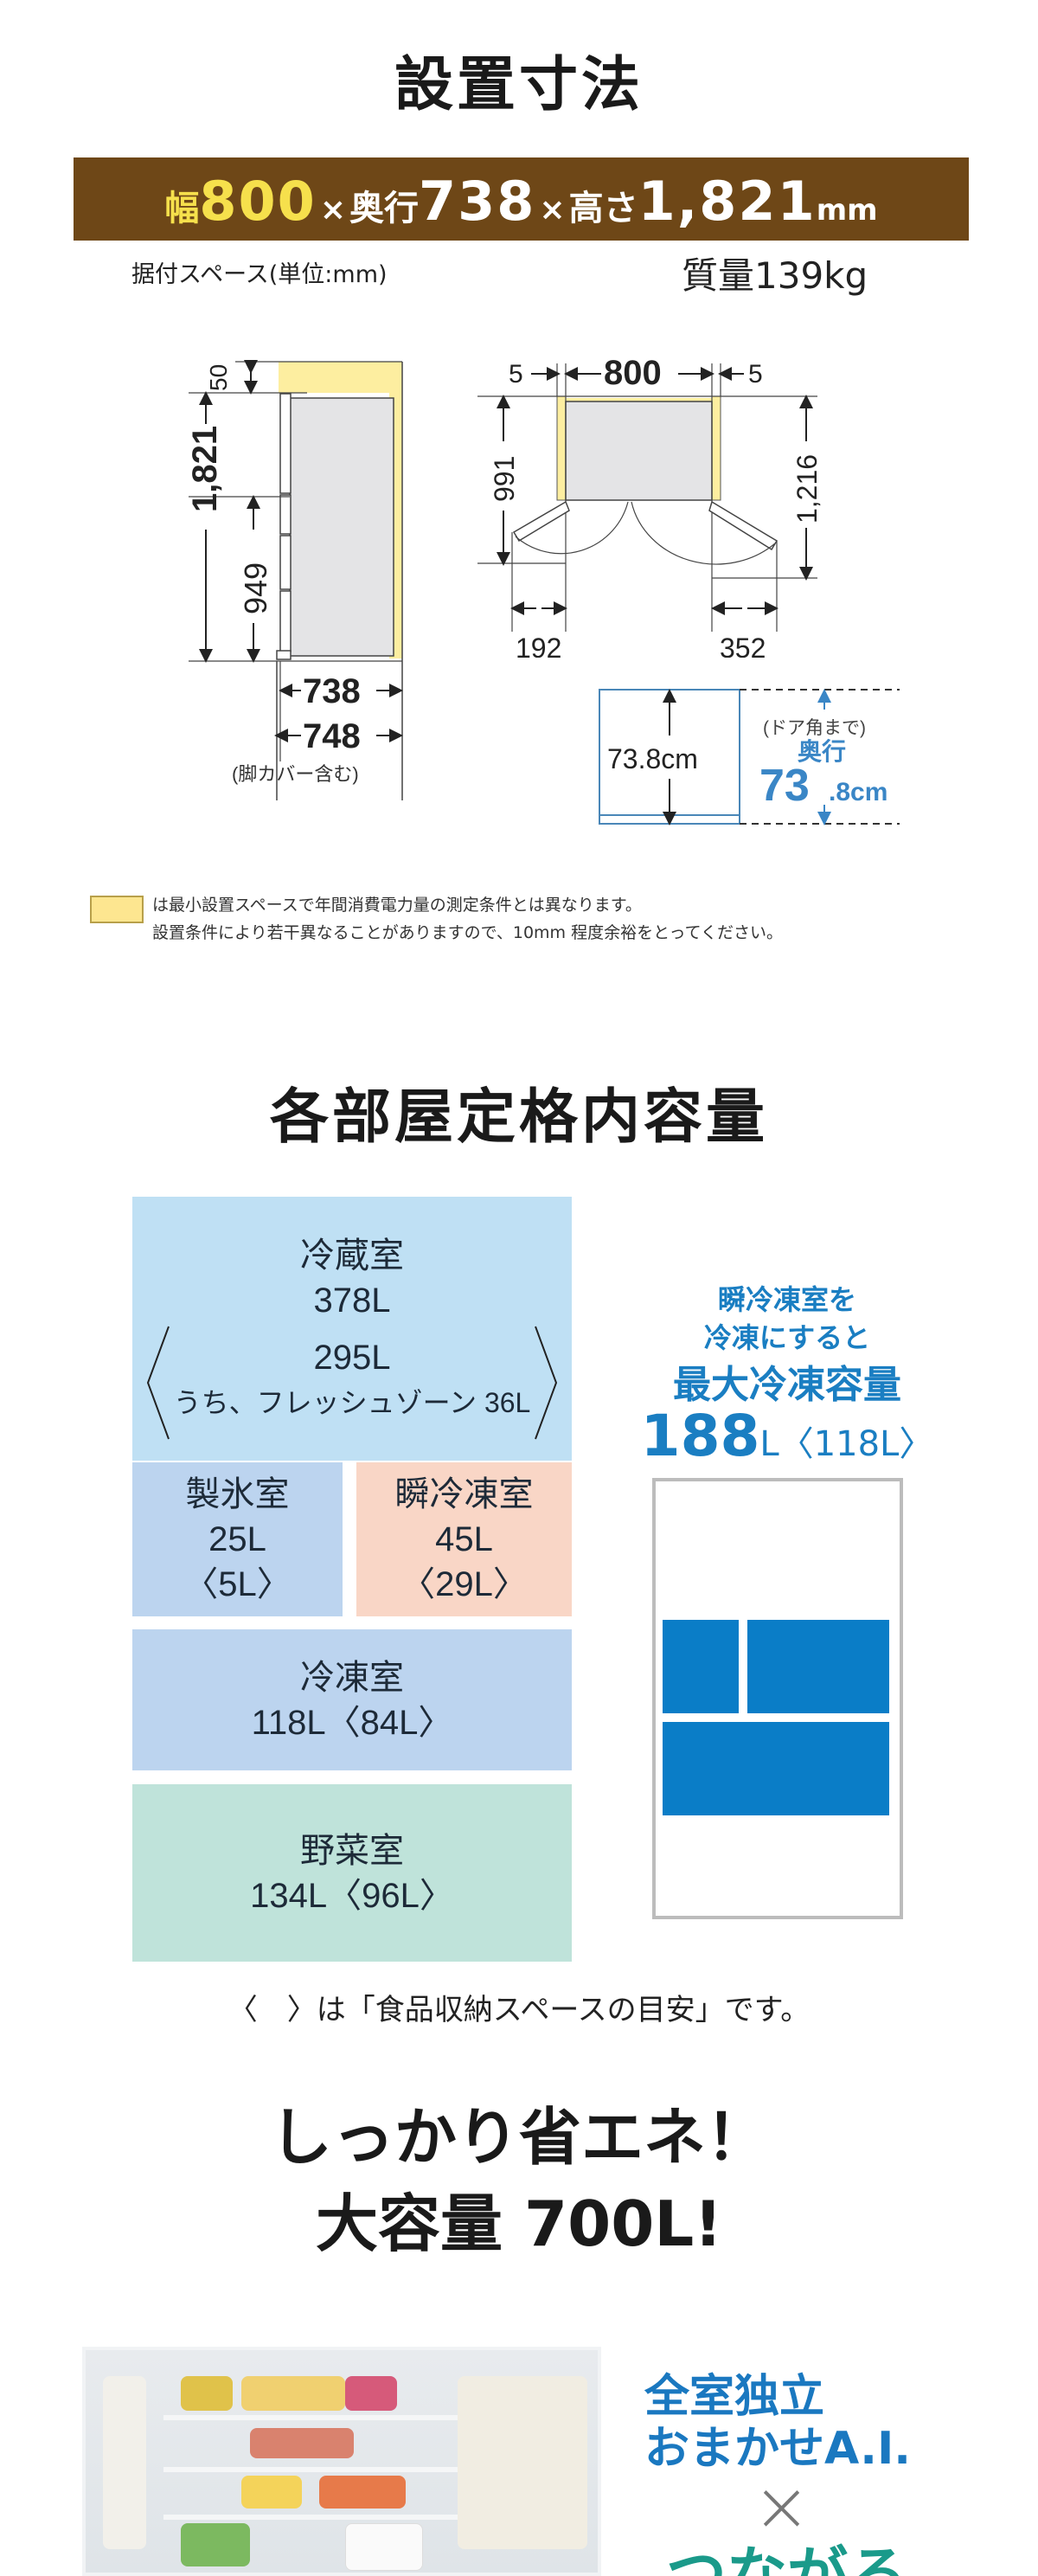 The height and width of the screenshot is (2576, 1038). I want to click on compartment-name: 冷蔵室, so click(352, 1256).